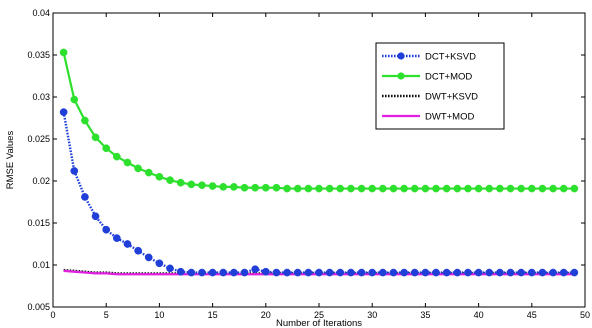  What do you see at coordinates (38, 223) in the screenshot?
I see `y-tick-label-2: 0.015` at bounding box center [38, 223].